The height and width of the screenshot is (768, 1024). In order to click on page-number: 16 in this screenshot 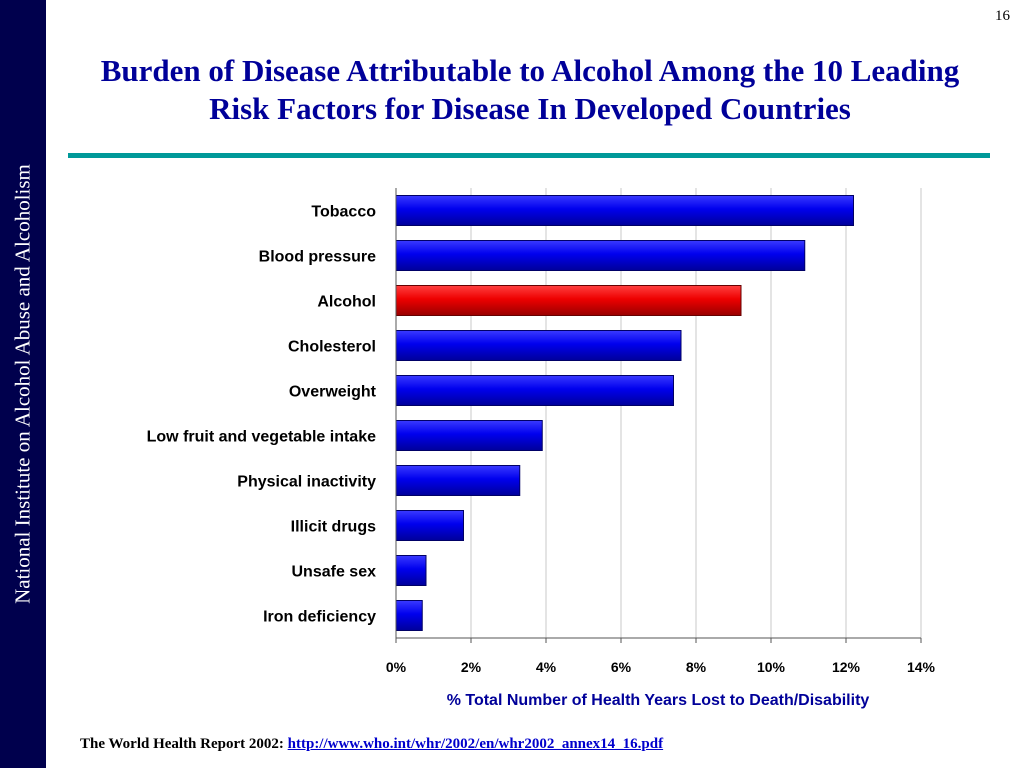, I will do `click(1002, 16)`.